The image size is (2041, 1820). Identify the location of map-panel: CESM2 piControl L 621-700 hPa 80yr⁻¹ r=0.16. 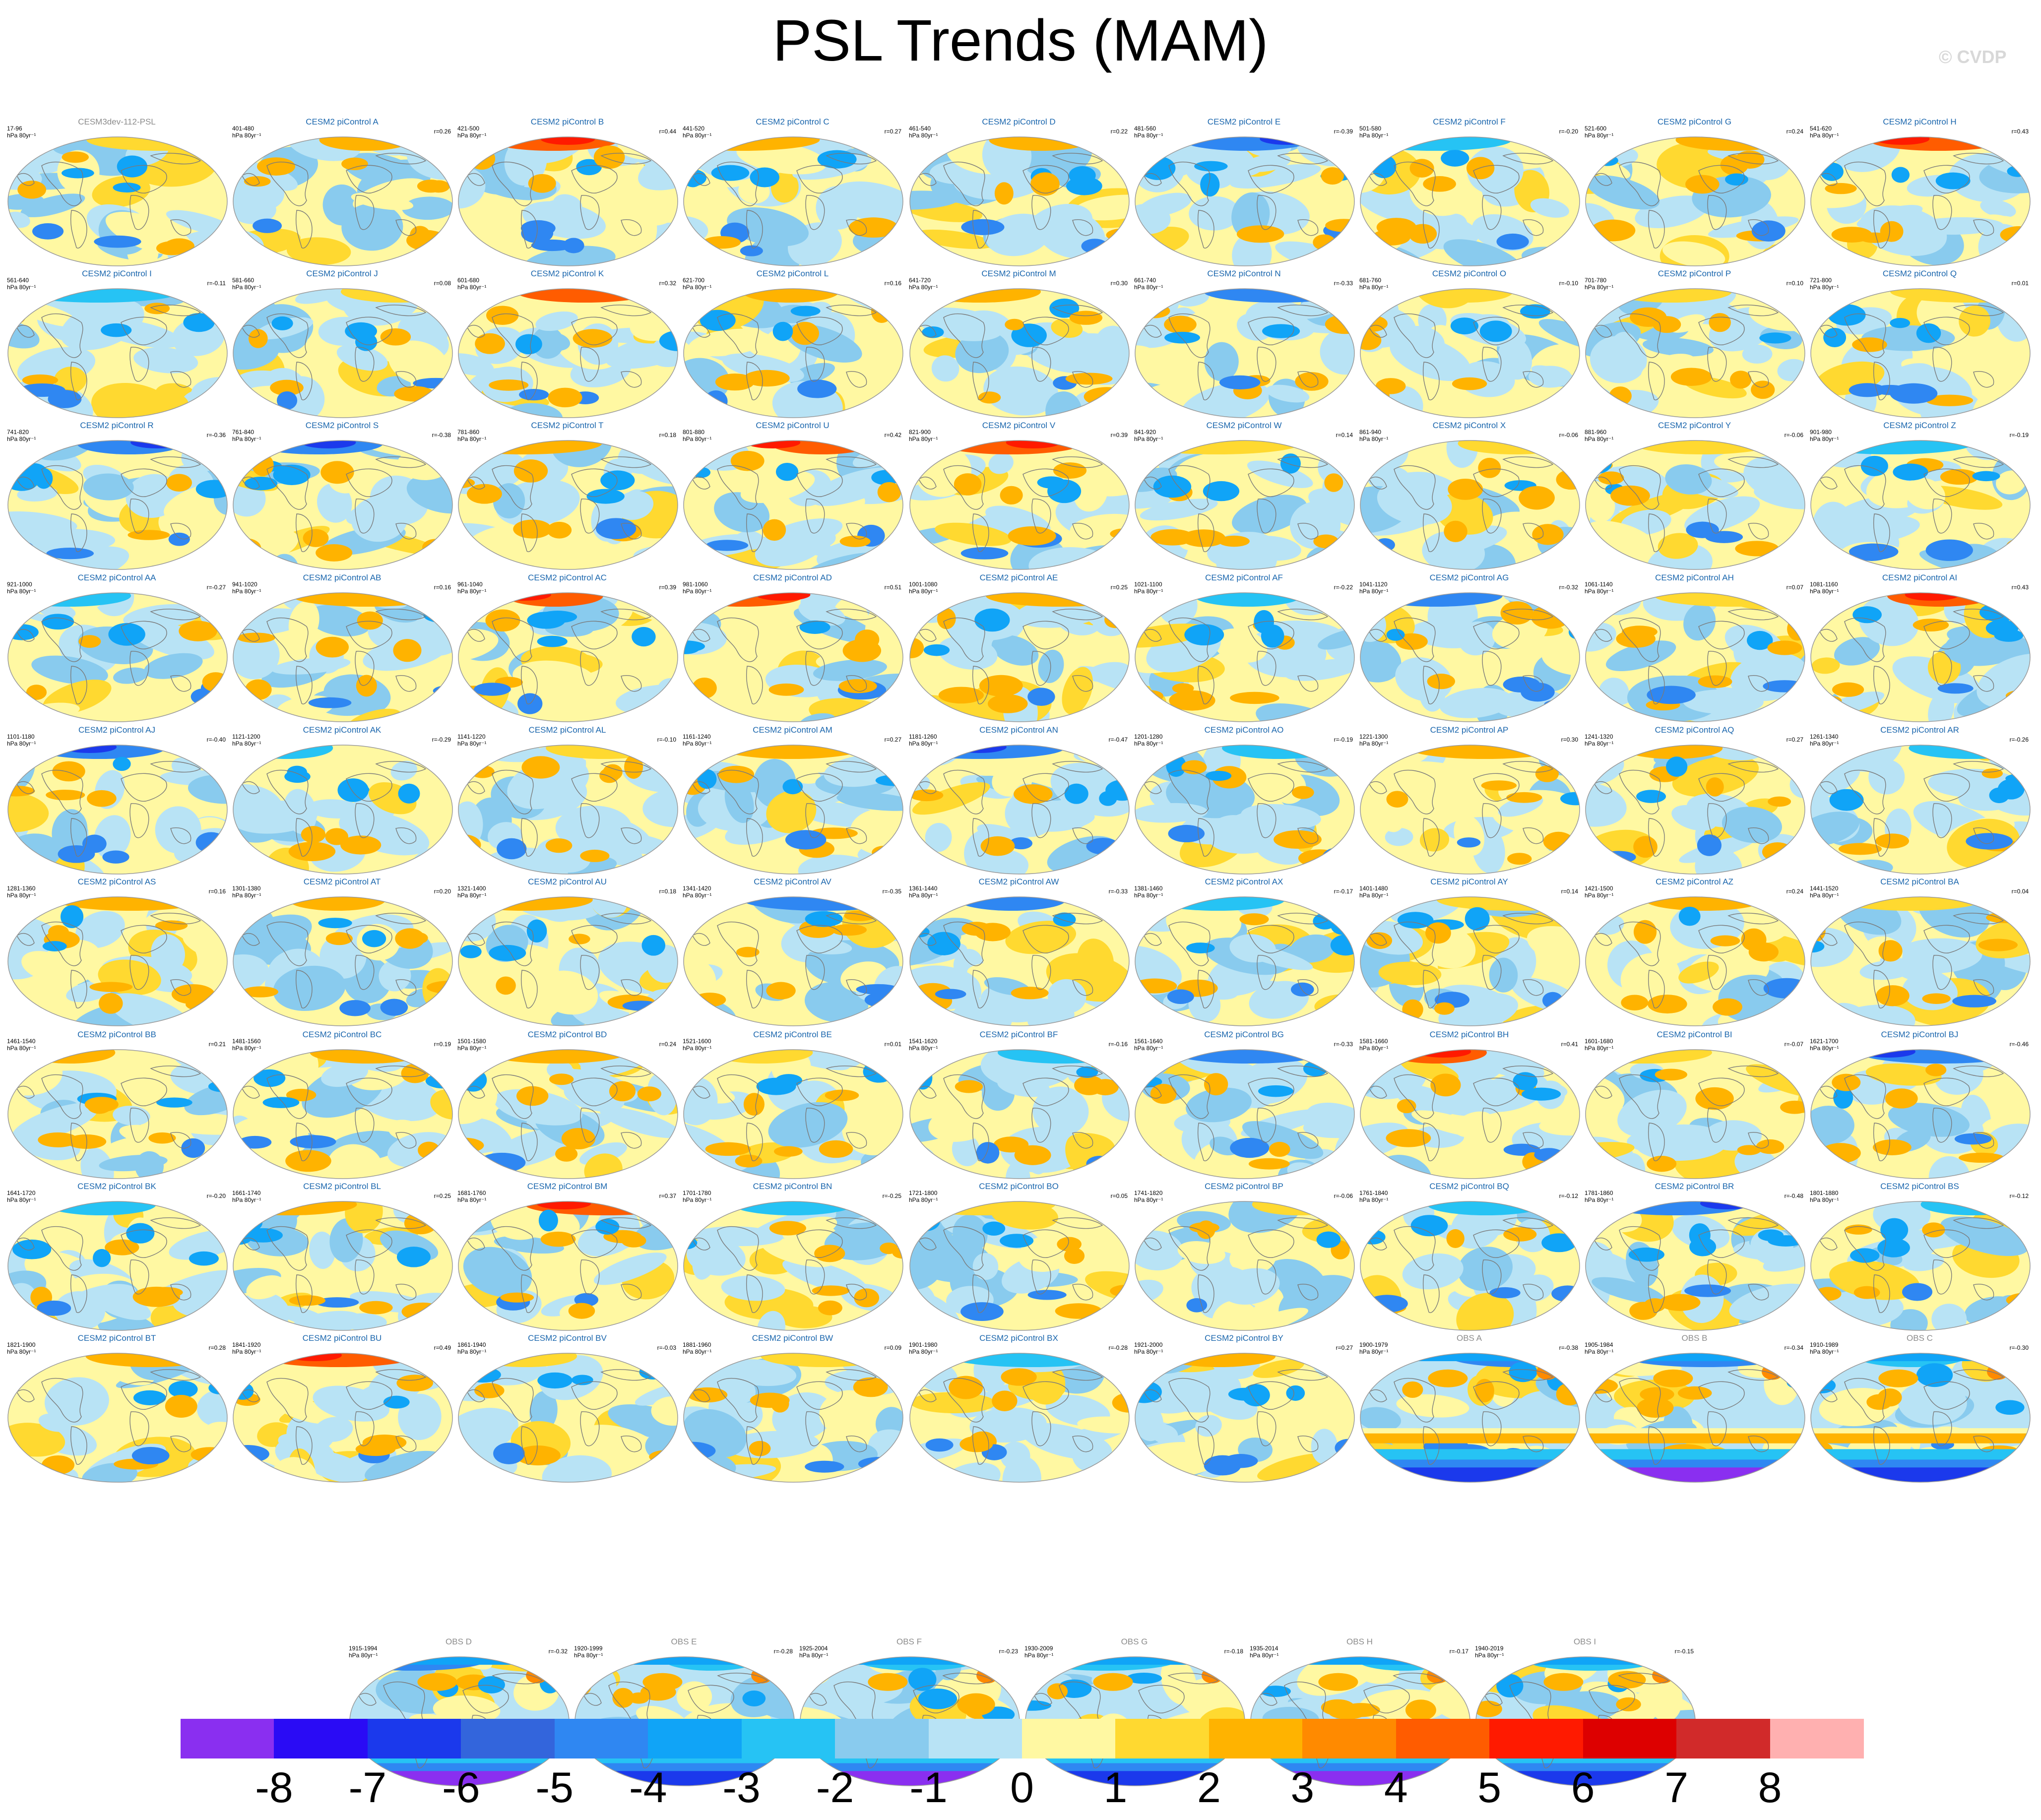
(792, 344).